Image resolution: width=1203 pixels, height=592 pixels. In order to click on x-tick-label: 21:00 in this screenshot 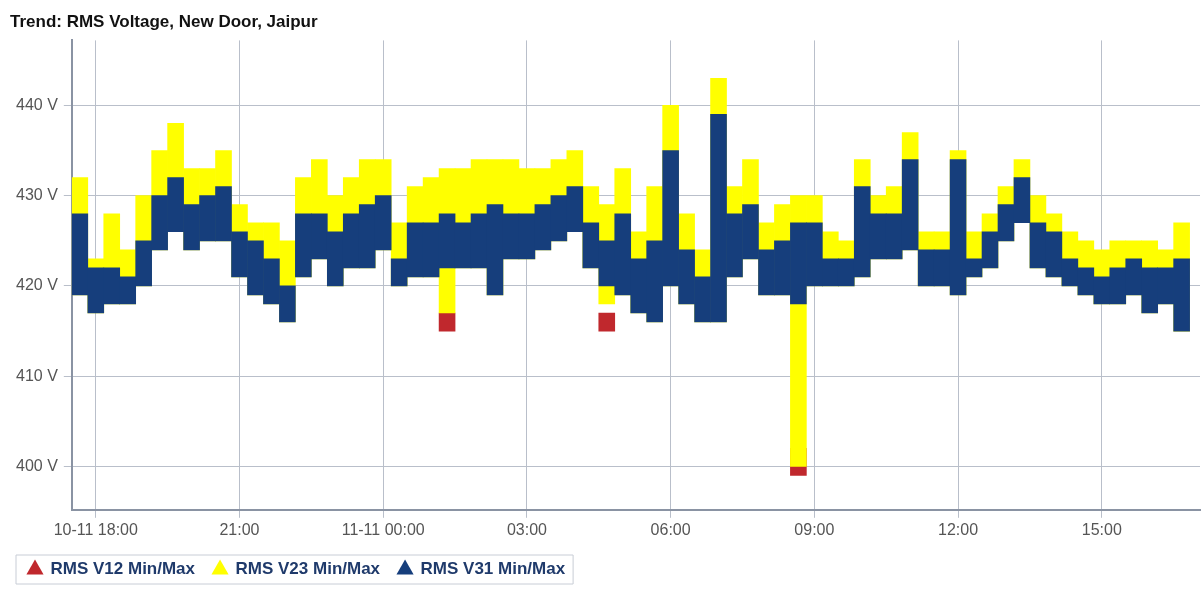, I will do `click(239, 529)`.